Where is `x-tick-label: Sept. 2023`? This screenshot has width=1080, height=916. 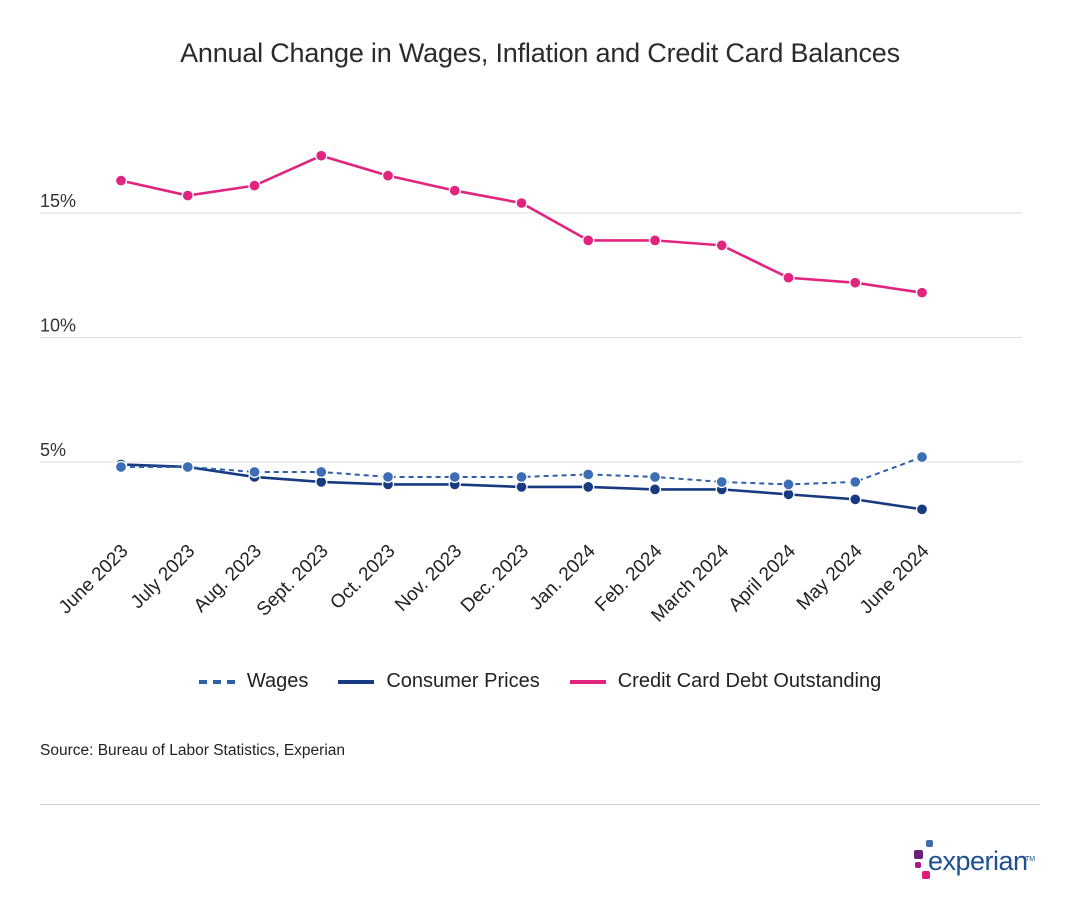
x-tick-label: Sept. 2023 is located at coordinates (293, 581).